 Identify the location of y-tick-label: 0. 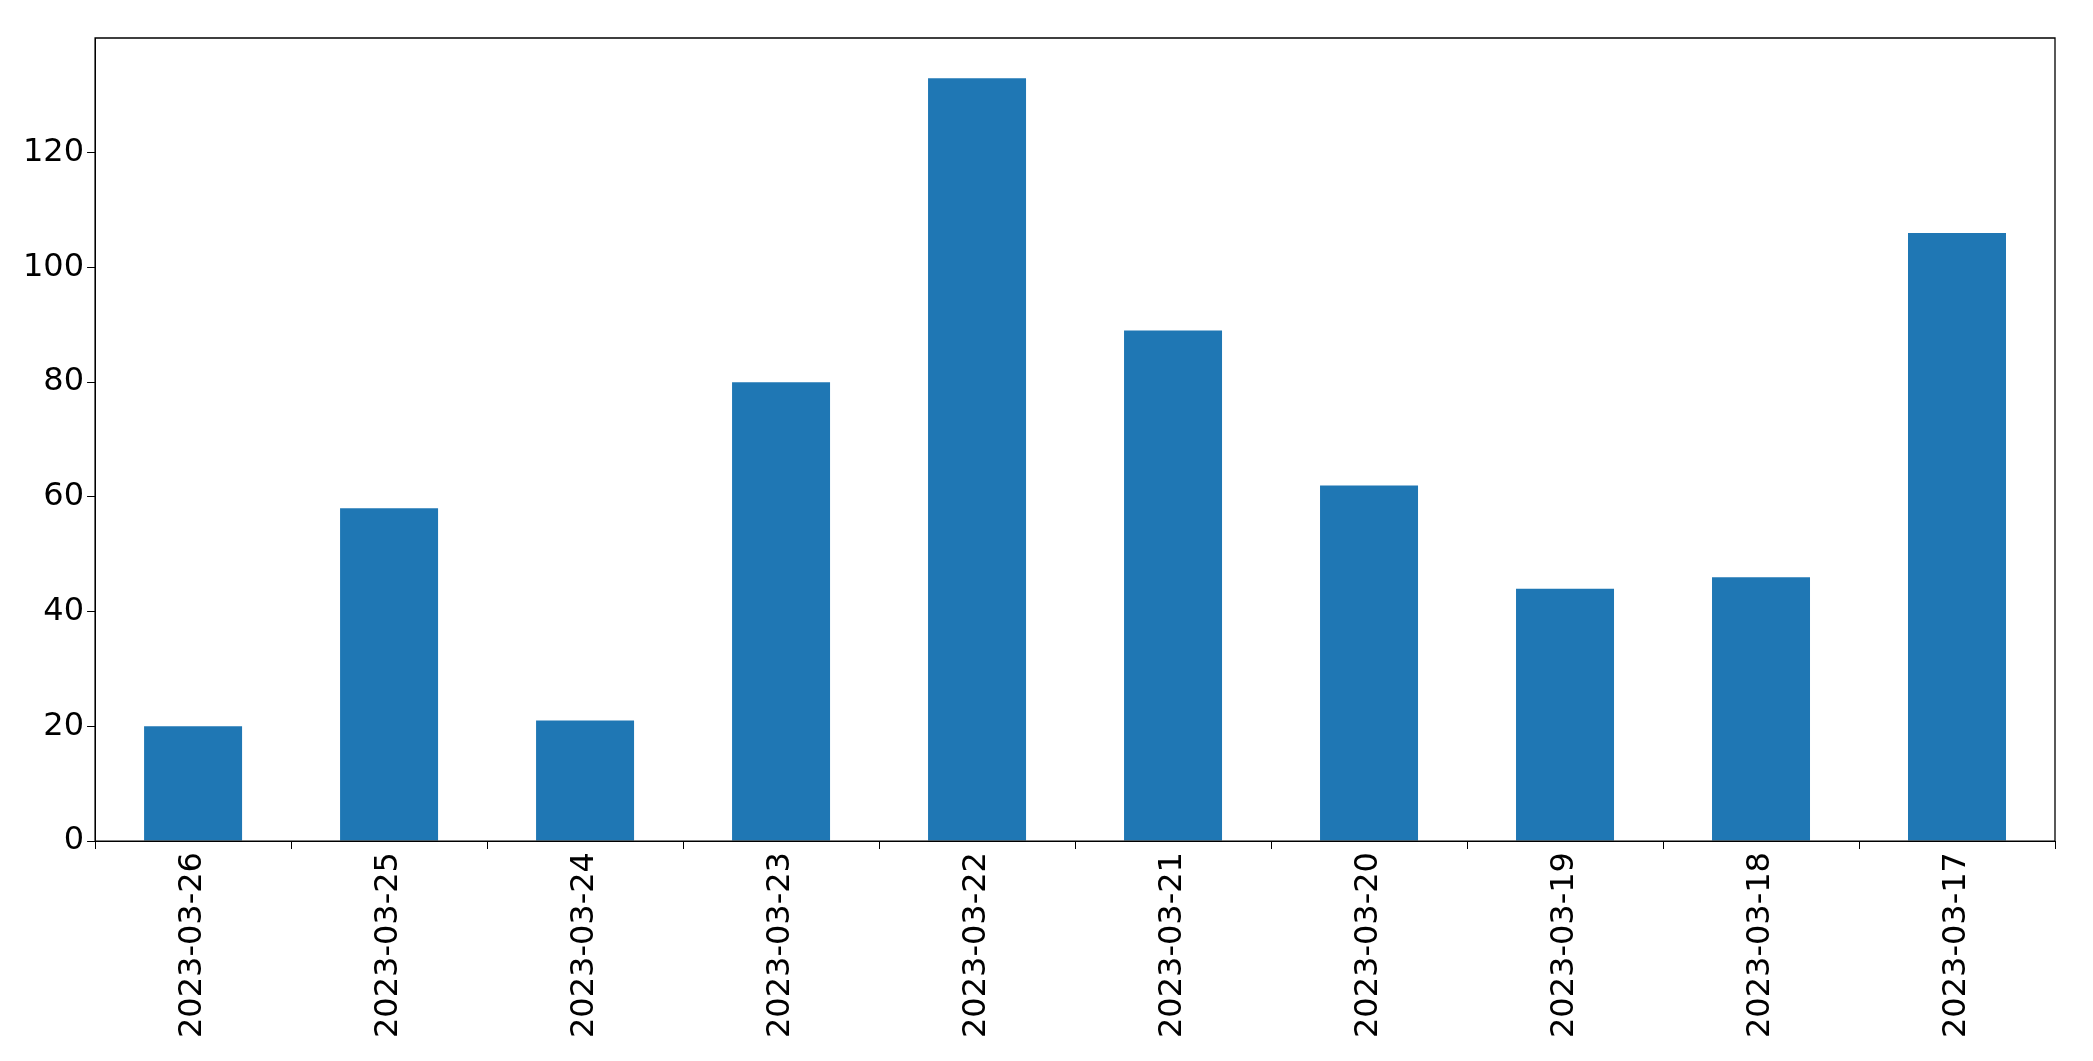
(74, 838).